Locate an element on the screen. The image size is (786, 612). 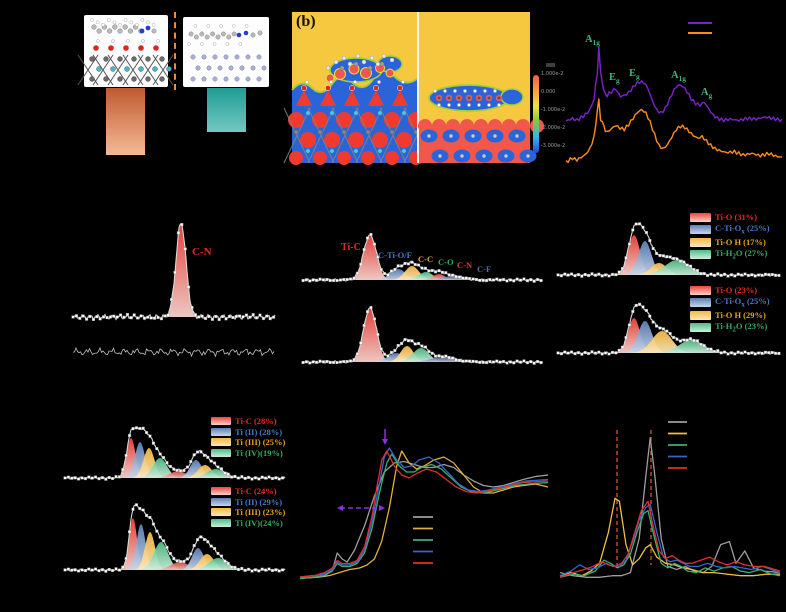
adsorption-energy-bar-left is located at coordinates (125, 121).